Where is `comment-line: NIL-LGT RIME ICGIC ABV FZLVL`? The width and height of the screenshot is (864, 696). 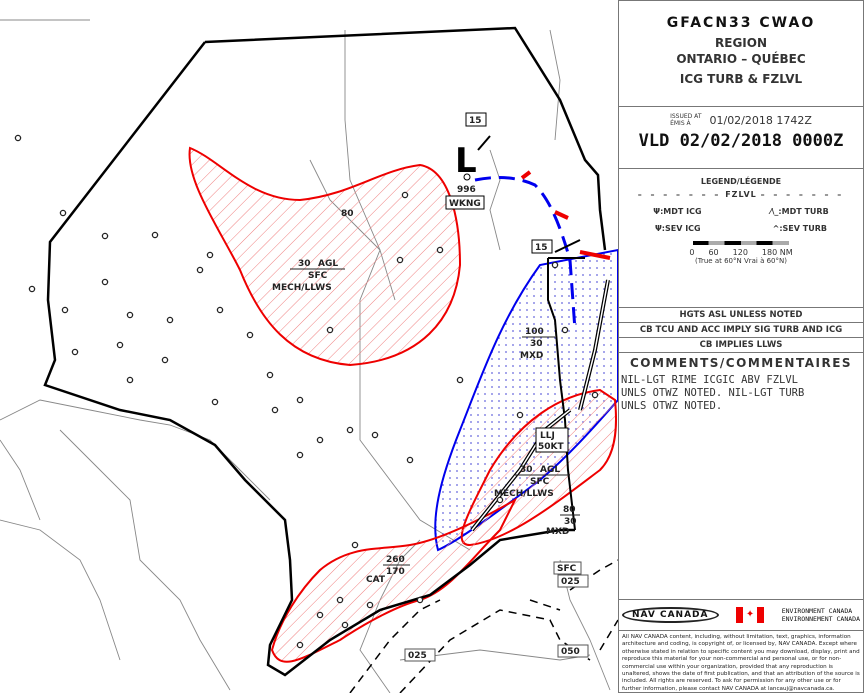 comment-line: NIL-LGT RIME ICGIC ABV FZLVL is located at coordinates (710, 380).